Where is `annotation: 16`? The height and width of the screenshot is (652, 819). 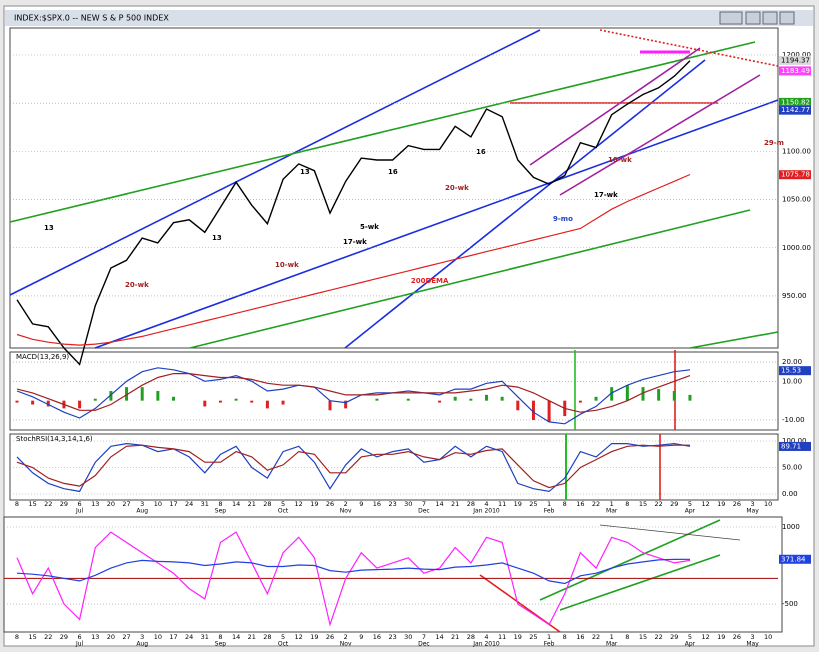
annotation: 16 is located at coordinates (481, 152).